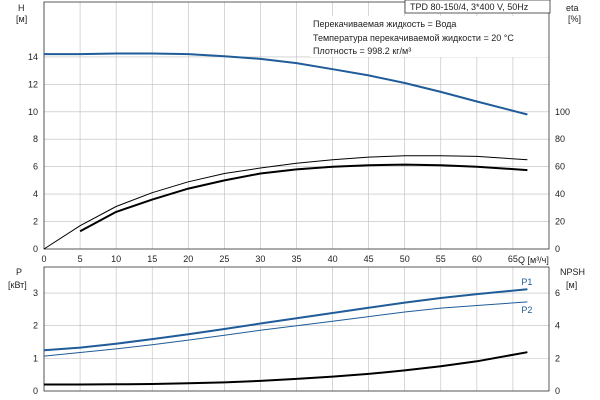 The height and width of the screenshot is (400, 600). I want to click on x-tick-label: 20, so click(188, 259).